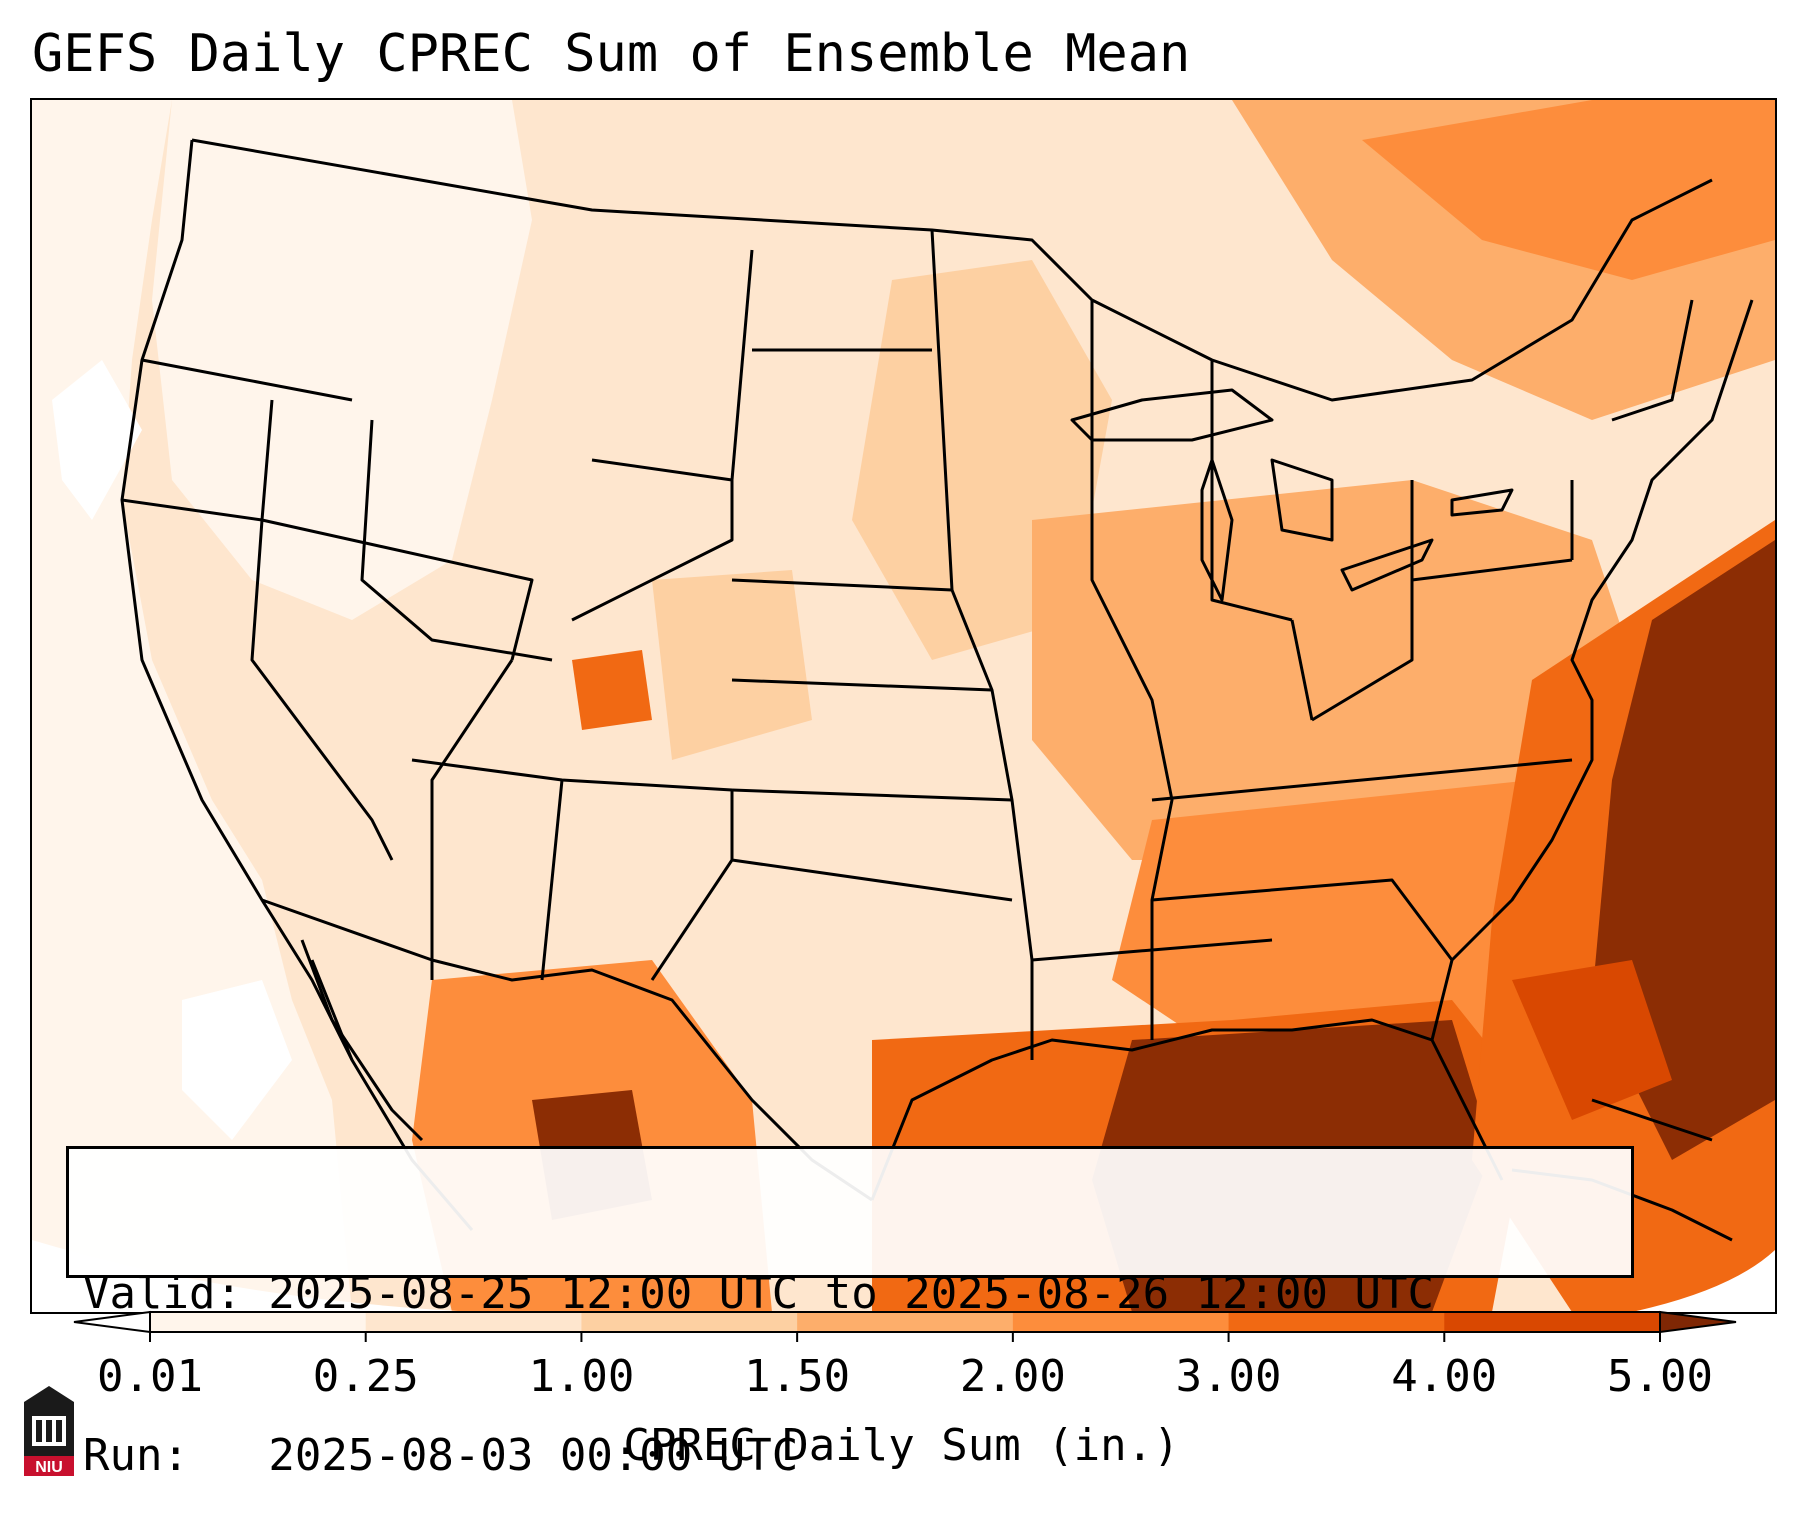  I want to click on utah-arizona-line, so click(472, 819).